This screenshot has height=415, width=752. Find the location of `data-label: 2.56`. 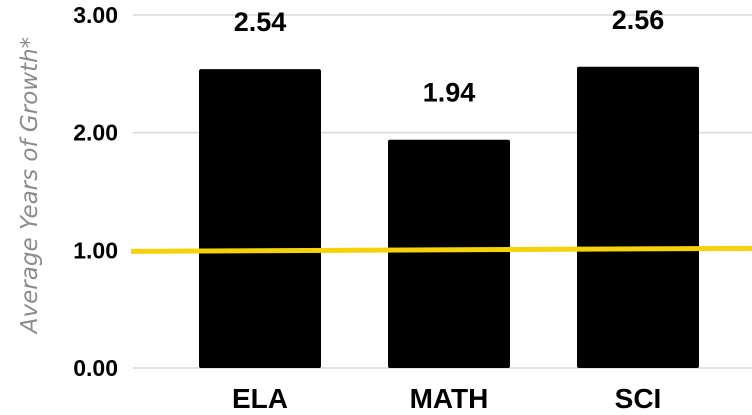

data-label: 2.56 is located at coordinates (638, 20).